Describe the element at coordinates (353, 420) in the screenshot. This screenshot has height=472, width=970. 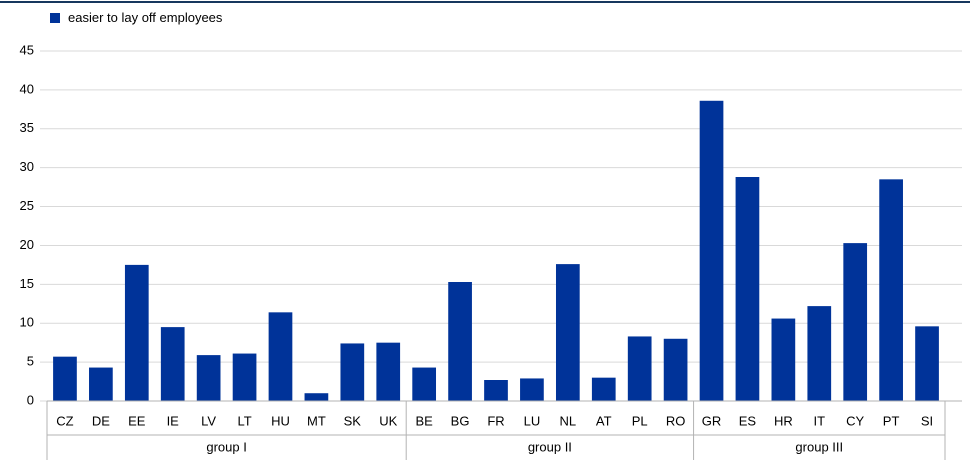
I see `x-tick-label: SK` at that location.